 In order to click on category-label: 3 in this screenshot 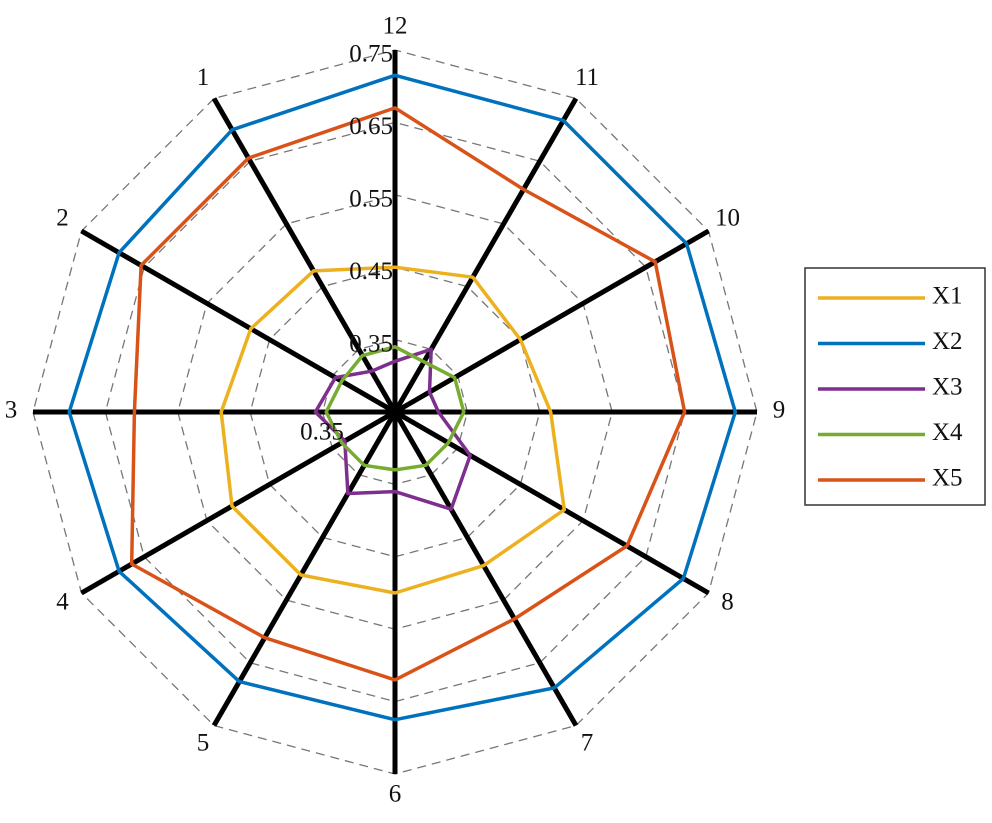, I will do `click(11, 410)`.